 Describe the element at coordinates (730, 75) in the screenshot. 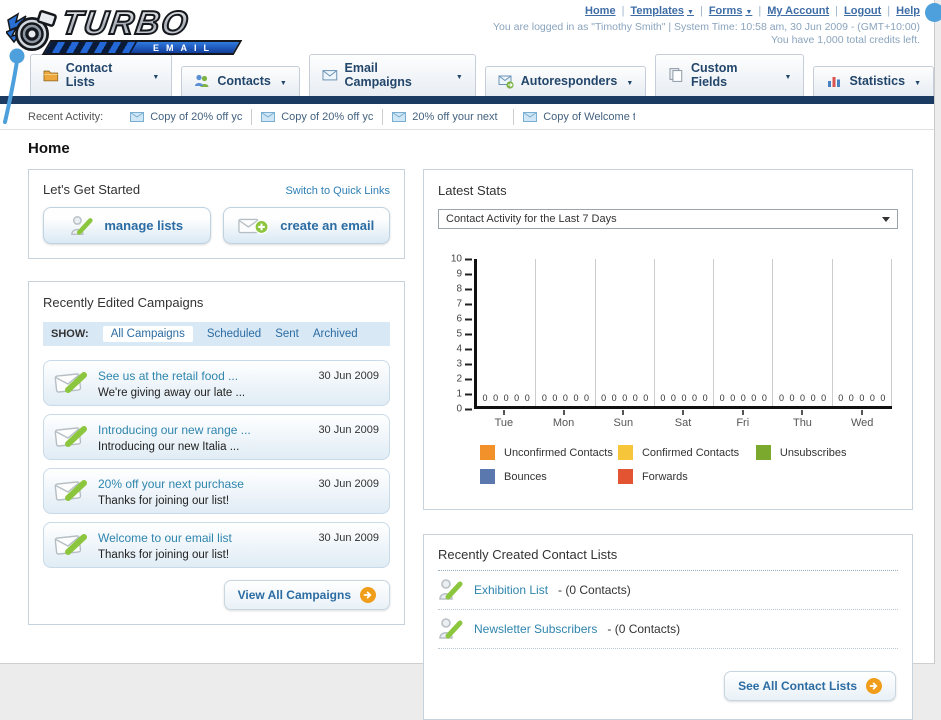

I see `tab-custom-fields: Custom Fields` at that location.